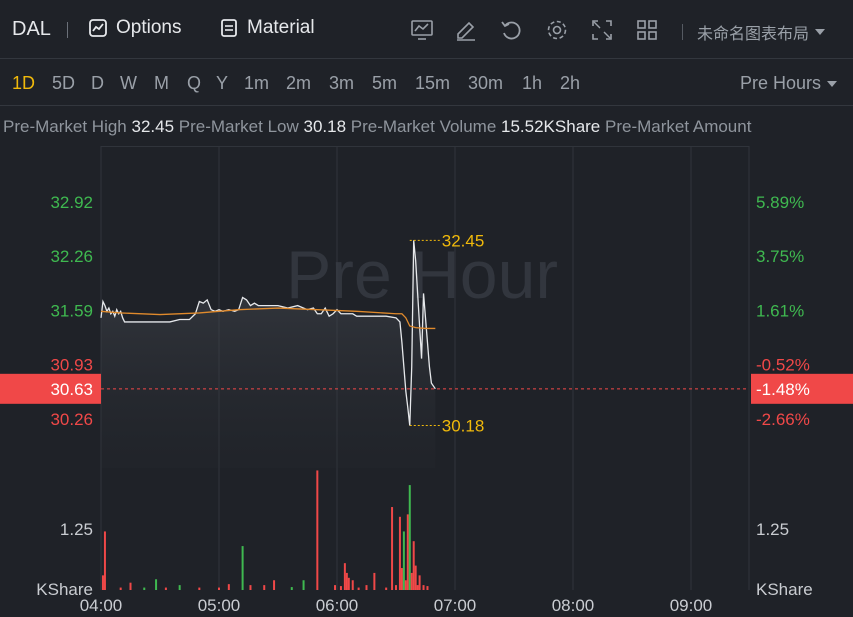 The width and height of the screenshot is (853, 617). Describe the element at coordinates (385, 83) in the screenshot. I see `period-5m: 5m` at that location.